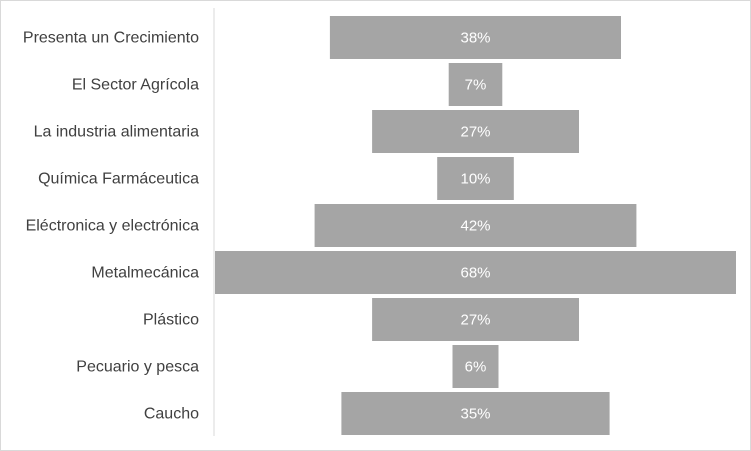 This screenshot has width=751, height=451. What do you see at coordinates (145, 273) in the screenshot?
I see `category-label-6: Metalmecánica` at bounding box center [145, 273].